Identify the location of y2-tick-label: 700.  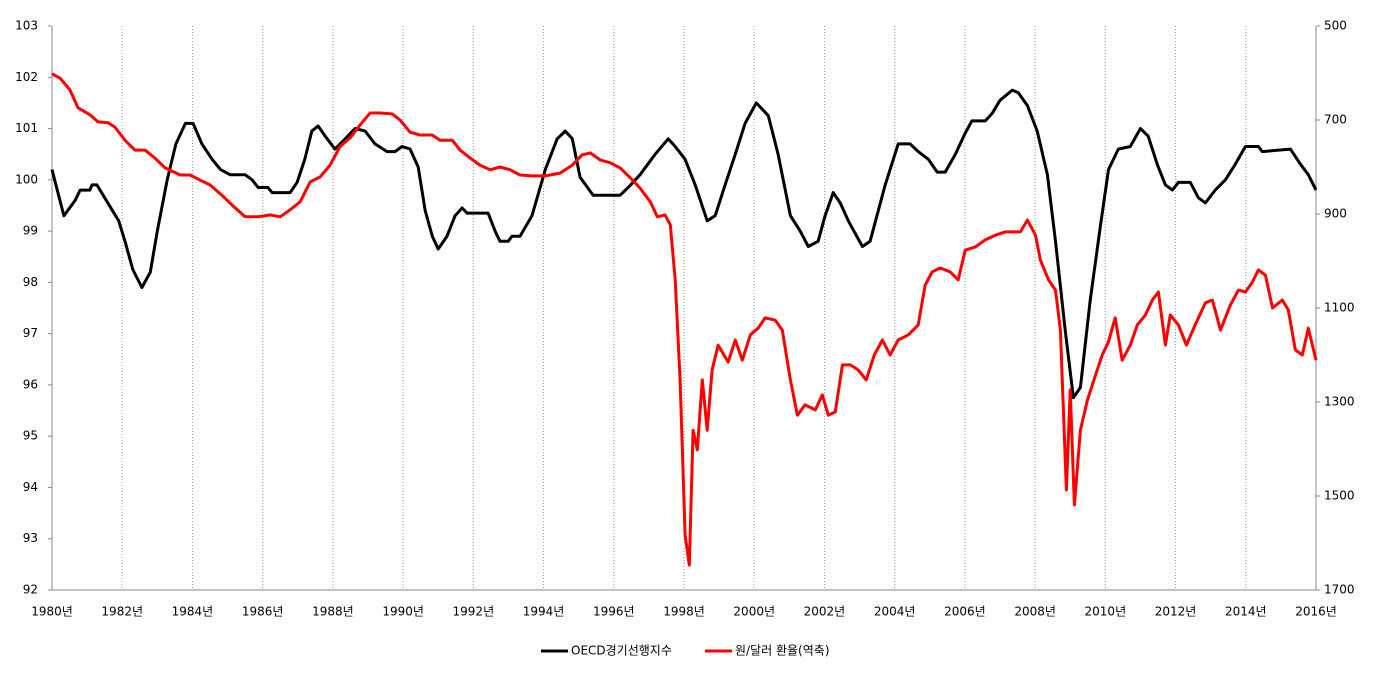
(1335, 120).